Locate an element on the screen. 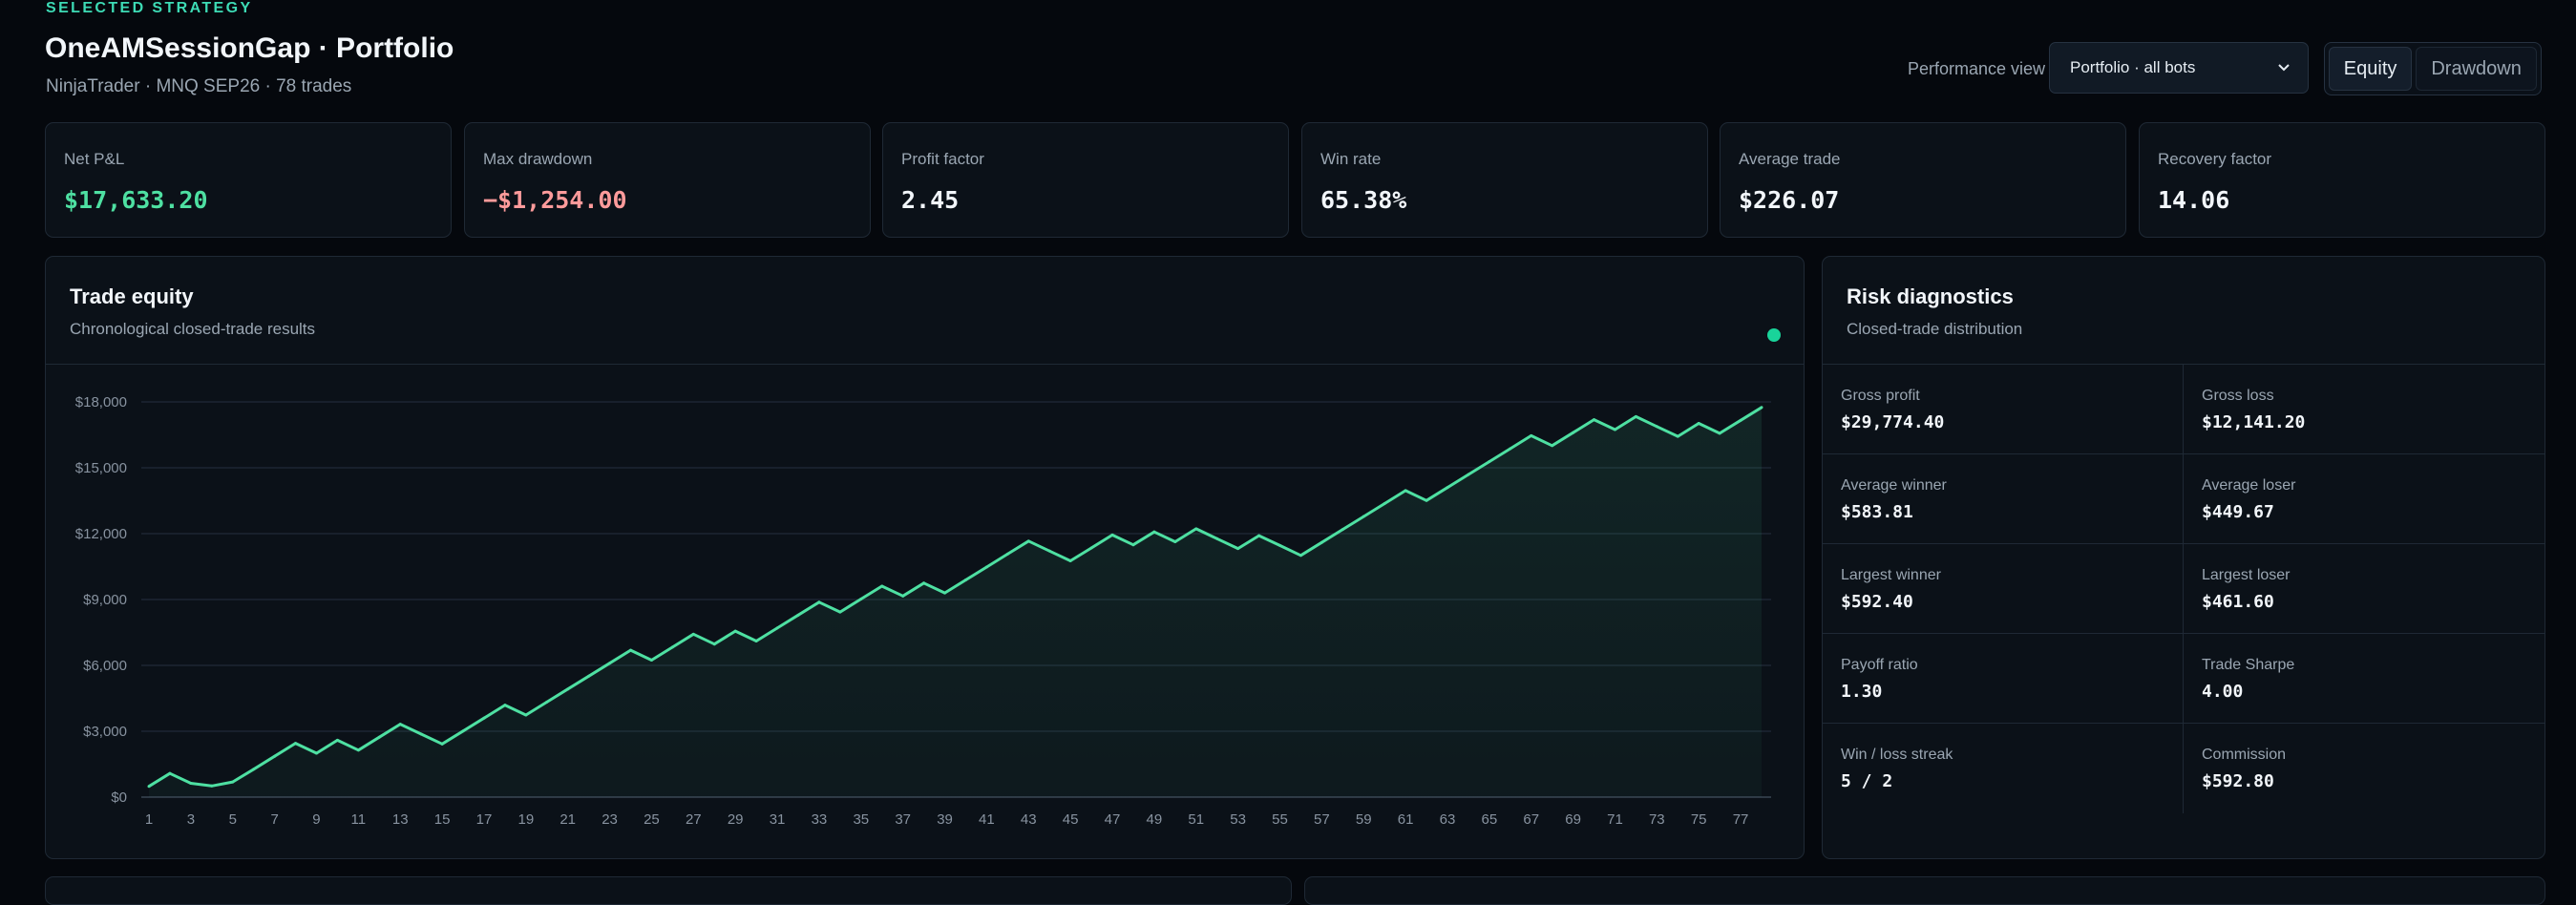 The width and height of the screenshot is (2576, 905). x-tick-label: 63 is located at coordinates (1448, 819).